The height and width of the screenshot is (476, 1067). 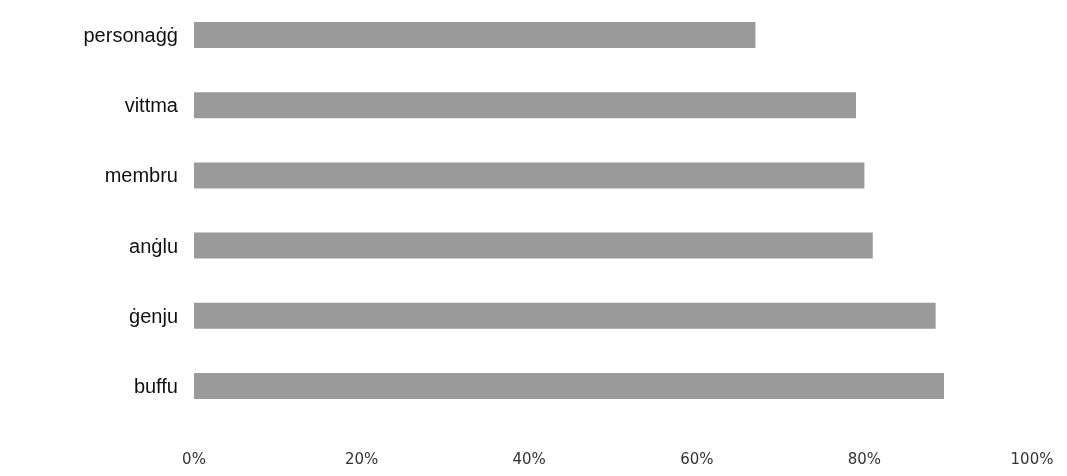 I want to click on y-tick-label: vittma, so click(x=151, y=105).